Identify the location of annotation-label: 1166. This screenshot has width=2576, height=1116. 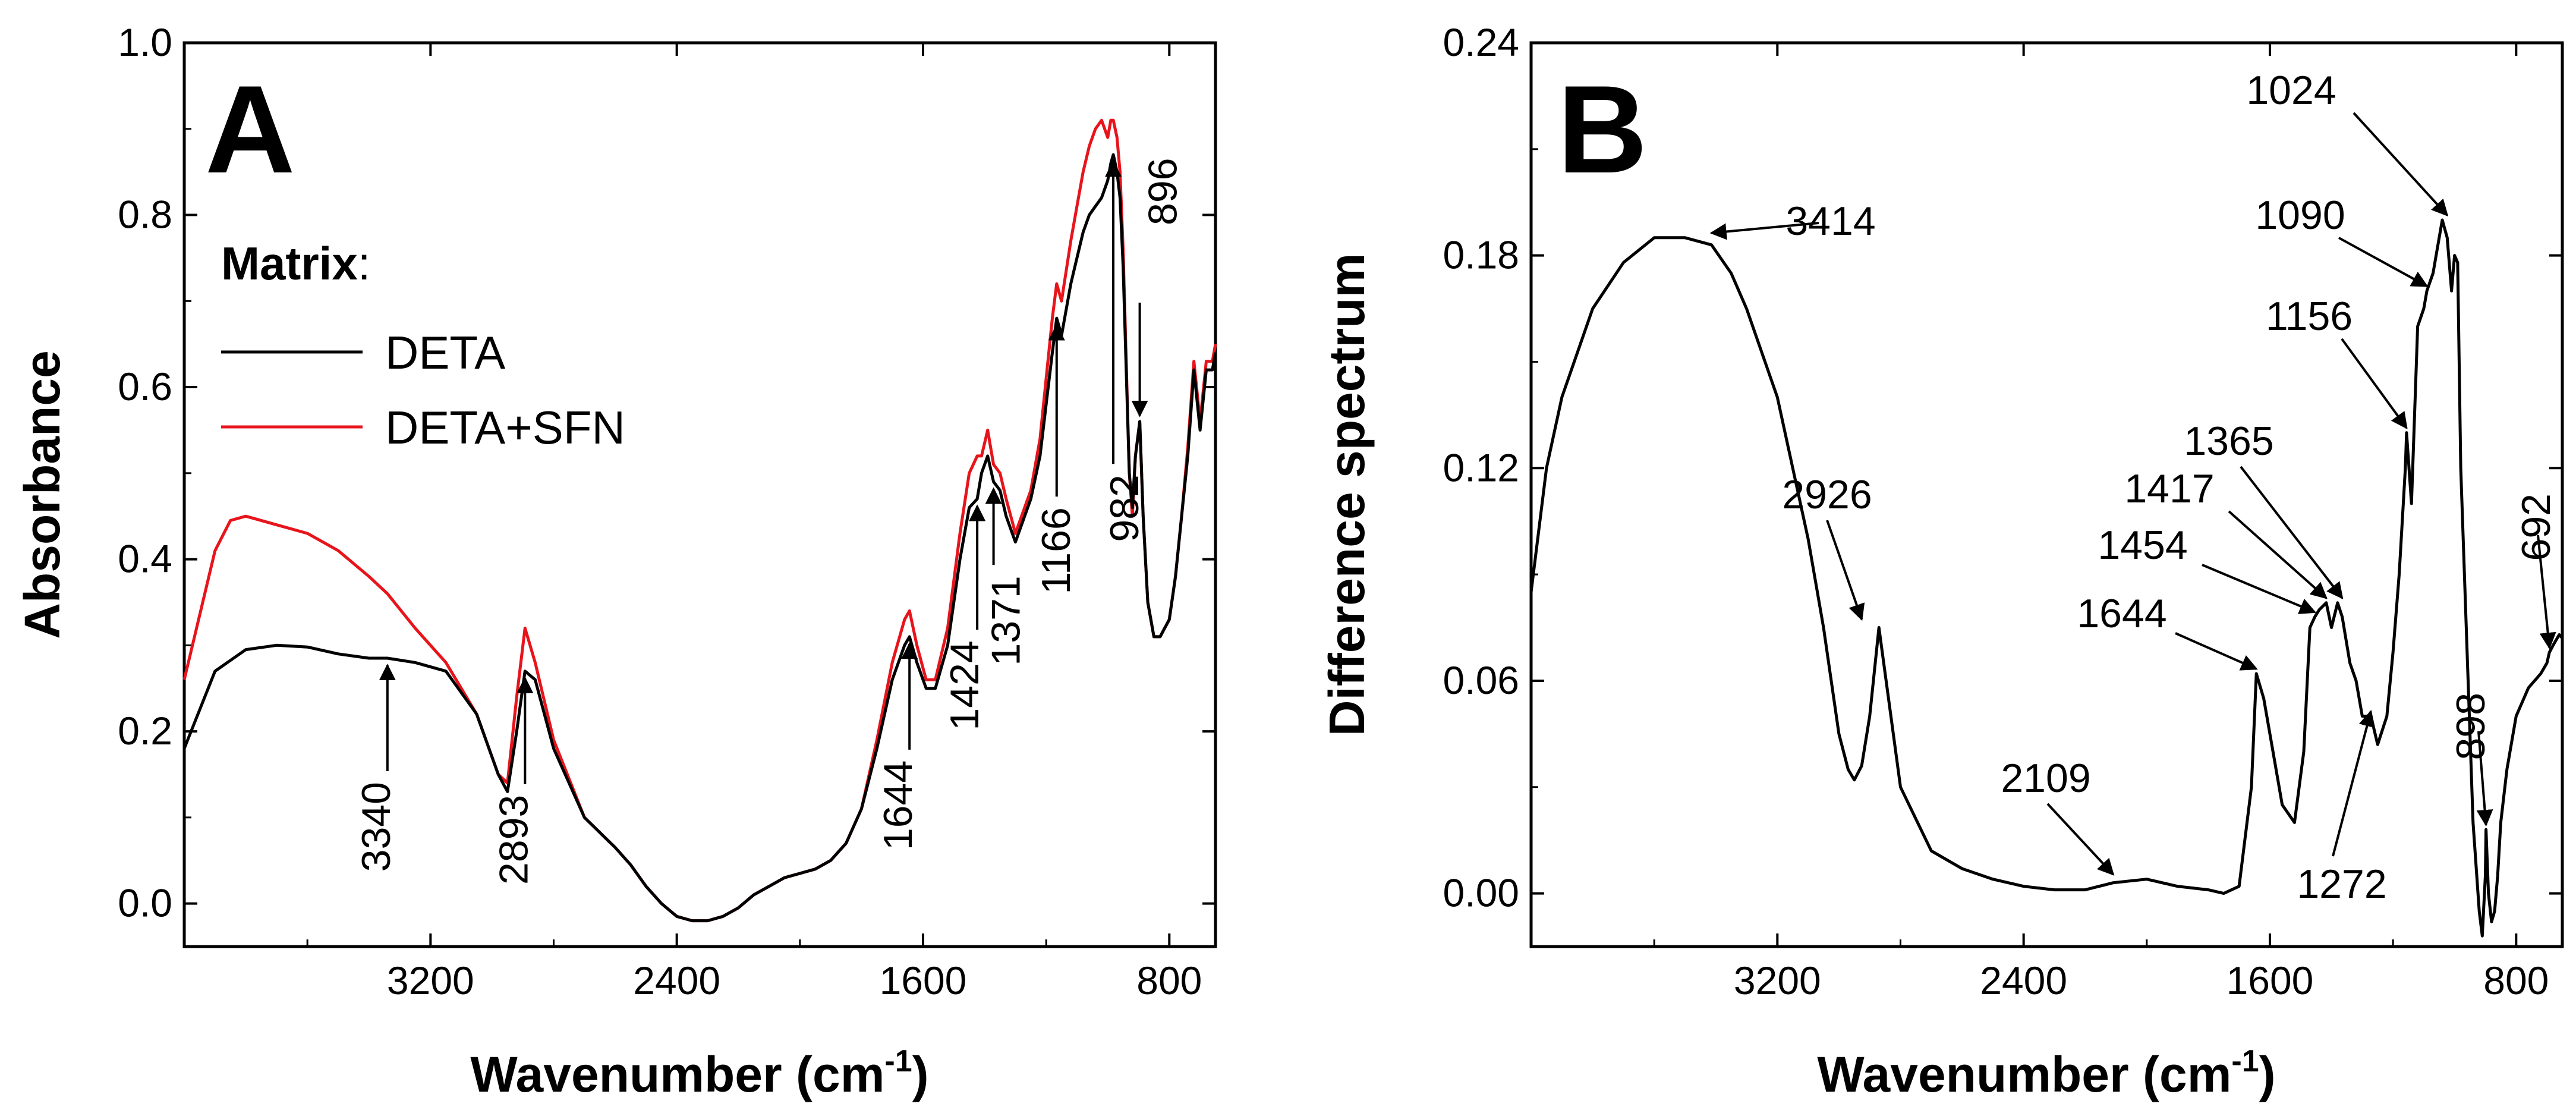
(1056, 550).